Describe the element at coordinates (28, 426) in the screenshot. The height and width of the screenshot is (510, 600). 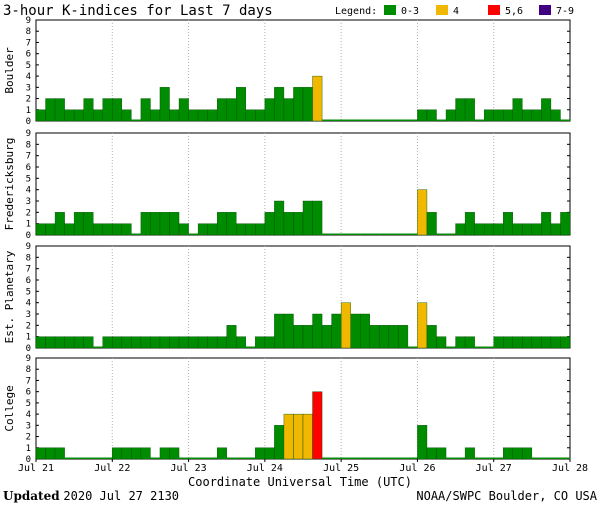
I see `y-tick-label: 3` at that location.